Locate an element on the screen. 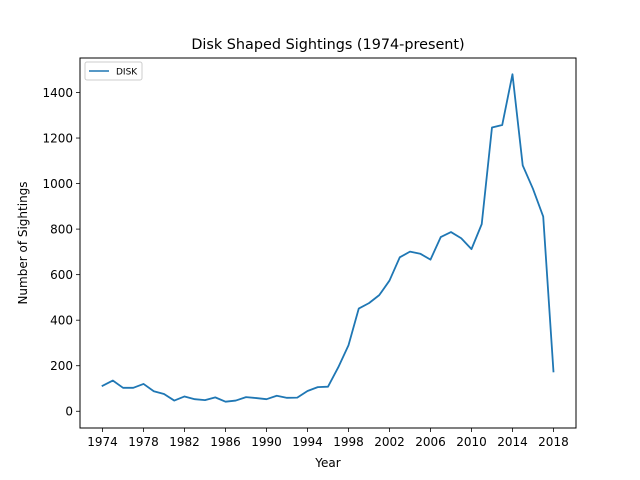  x-tick-label: 1982 is located at coordinates (184, 442).